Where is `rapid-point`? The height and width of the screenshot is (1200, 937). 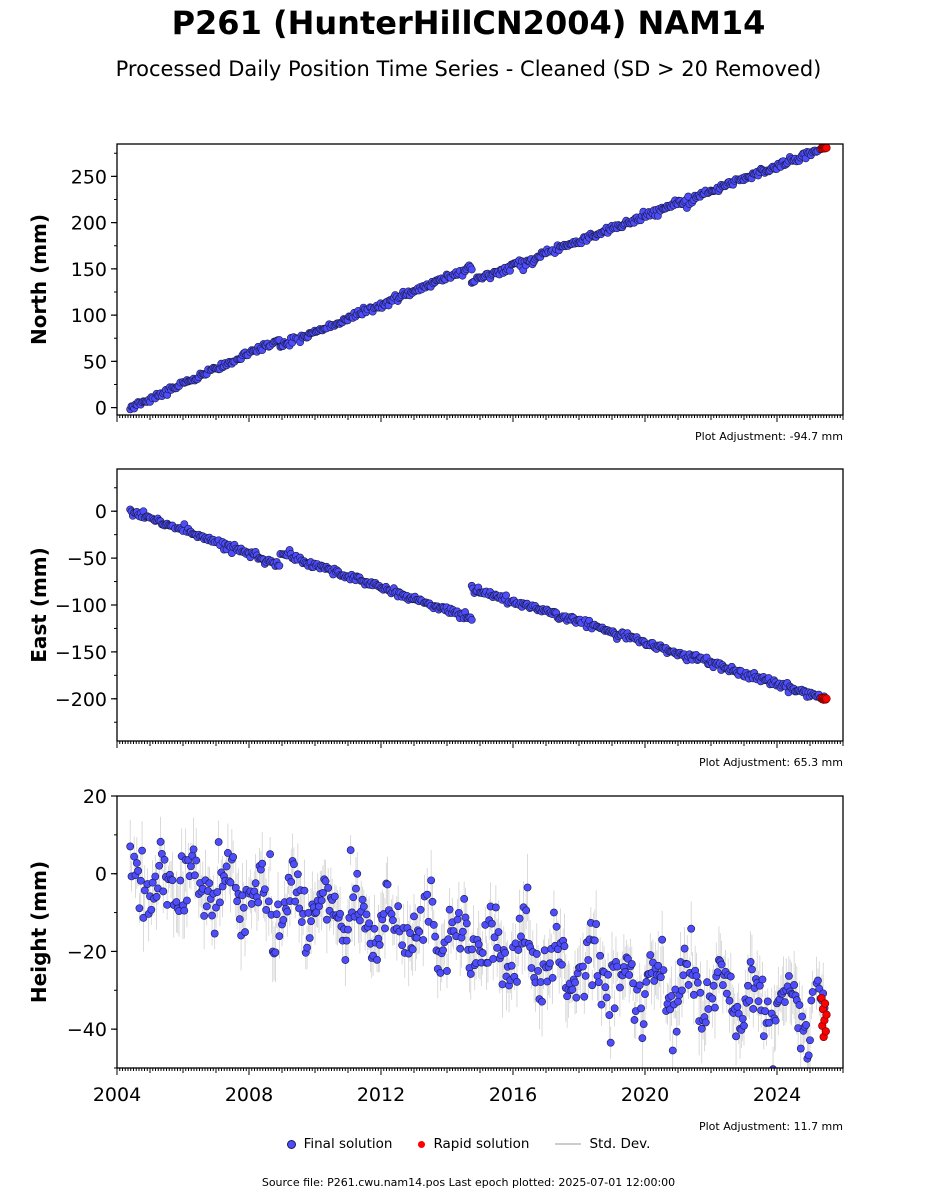
rapid-point is located at coordinates (826, 148).